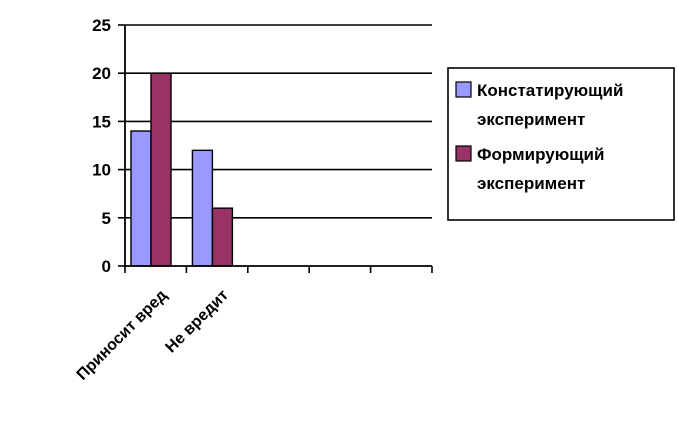 This screenshot has height=426, width=678. I want to click on legend-box, so click(561, 144).